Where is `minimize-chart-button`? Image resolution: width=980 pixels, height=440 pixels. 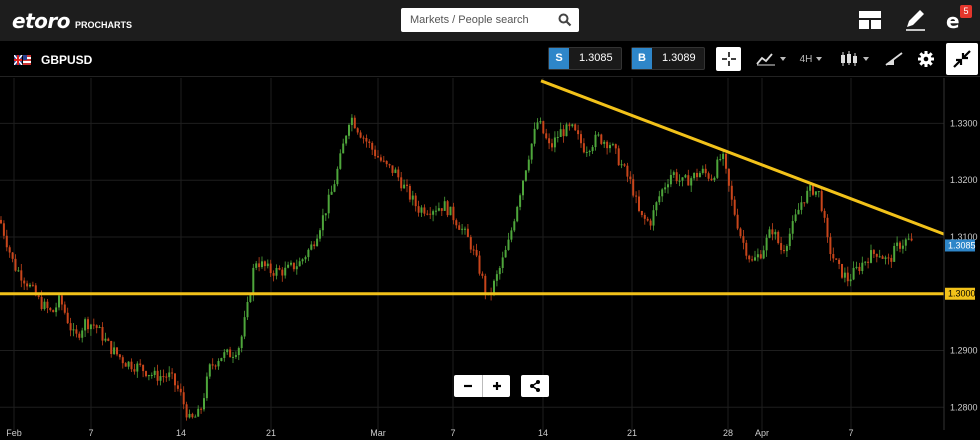 minimize-chart-button is located at coordinates (962, 59).